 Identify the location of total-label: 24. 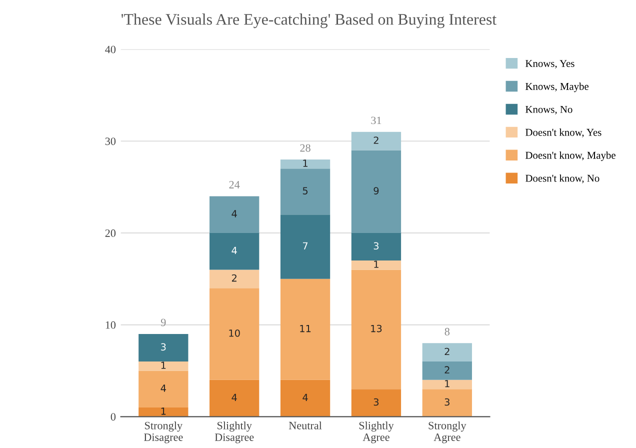
(234, 184).